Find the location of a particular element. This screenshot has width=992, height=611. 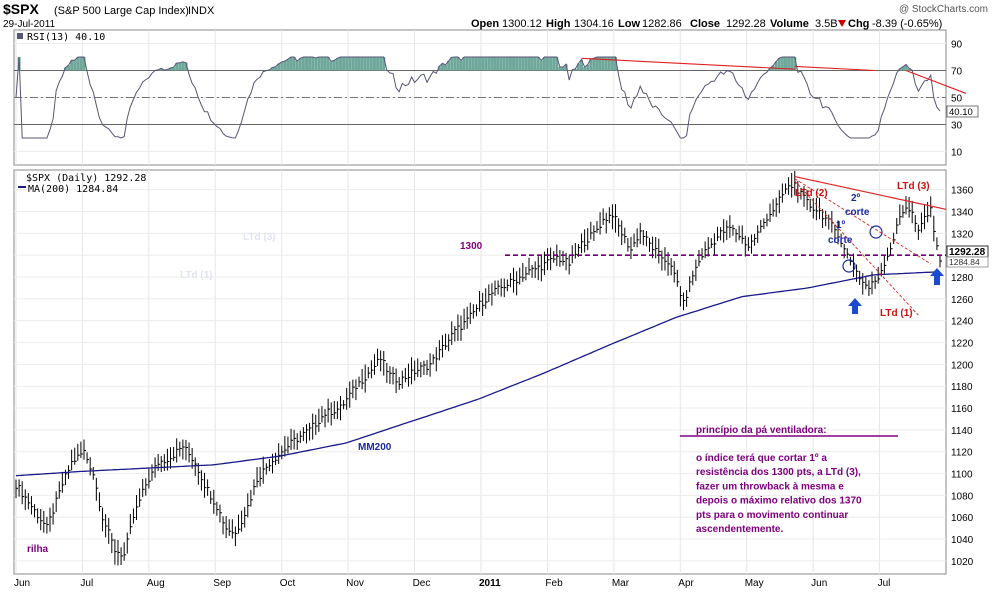

x-tick-label: Aug is located at coordinates (156, 583).